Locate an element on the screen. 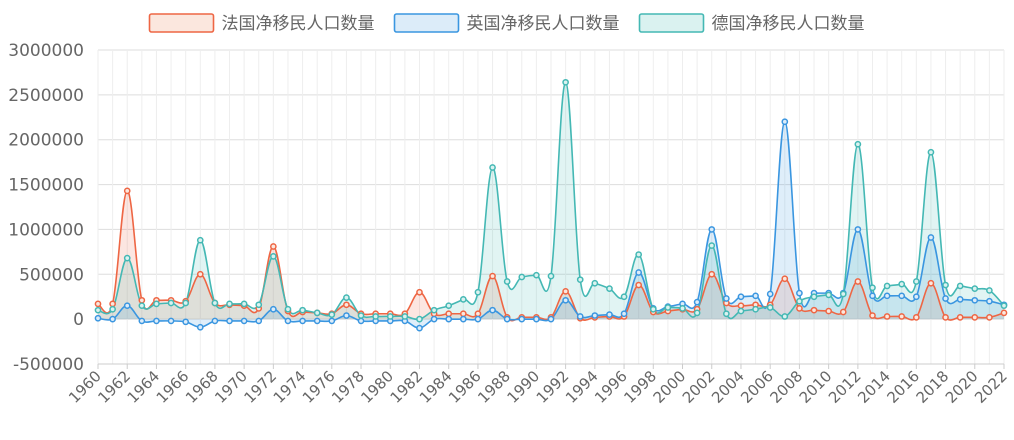 This screenshot has height=440, width=1014. legend-item-0: 法国净移民人口数量 is located at coordinates (261, 23).